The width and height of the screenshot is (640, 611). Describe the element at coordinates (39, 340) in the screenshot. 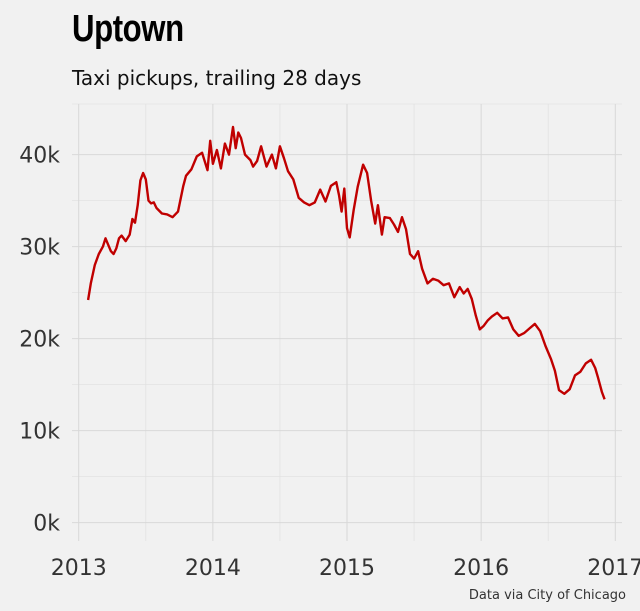

I see `y-tick-label: 20k` at that location.